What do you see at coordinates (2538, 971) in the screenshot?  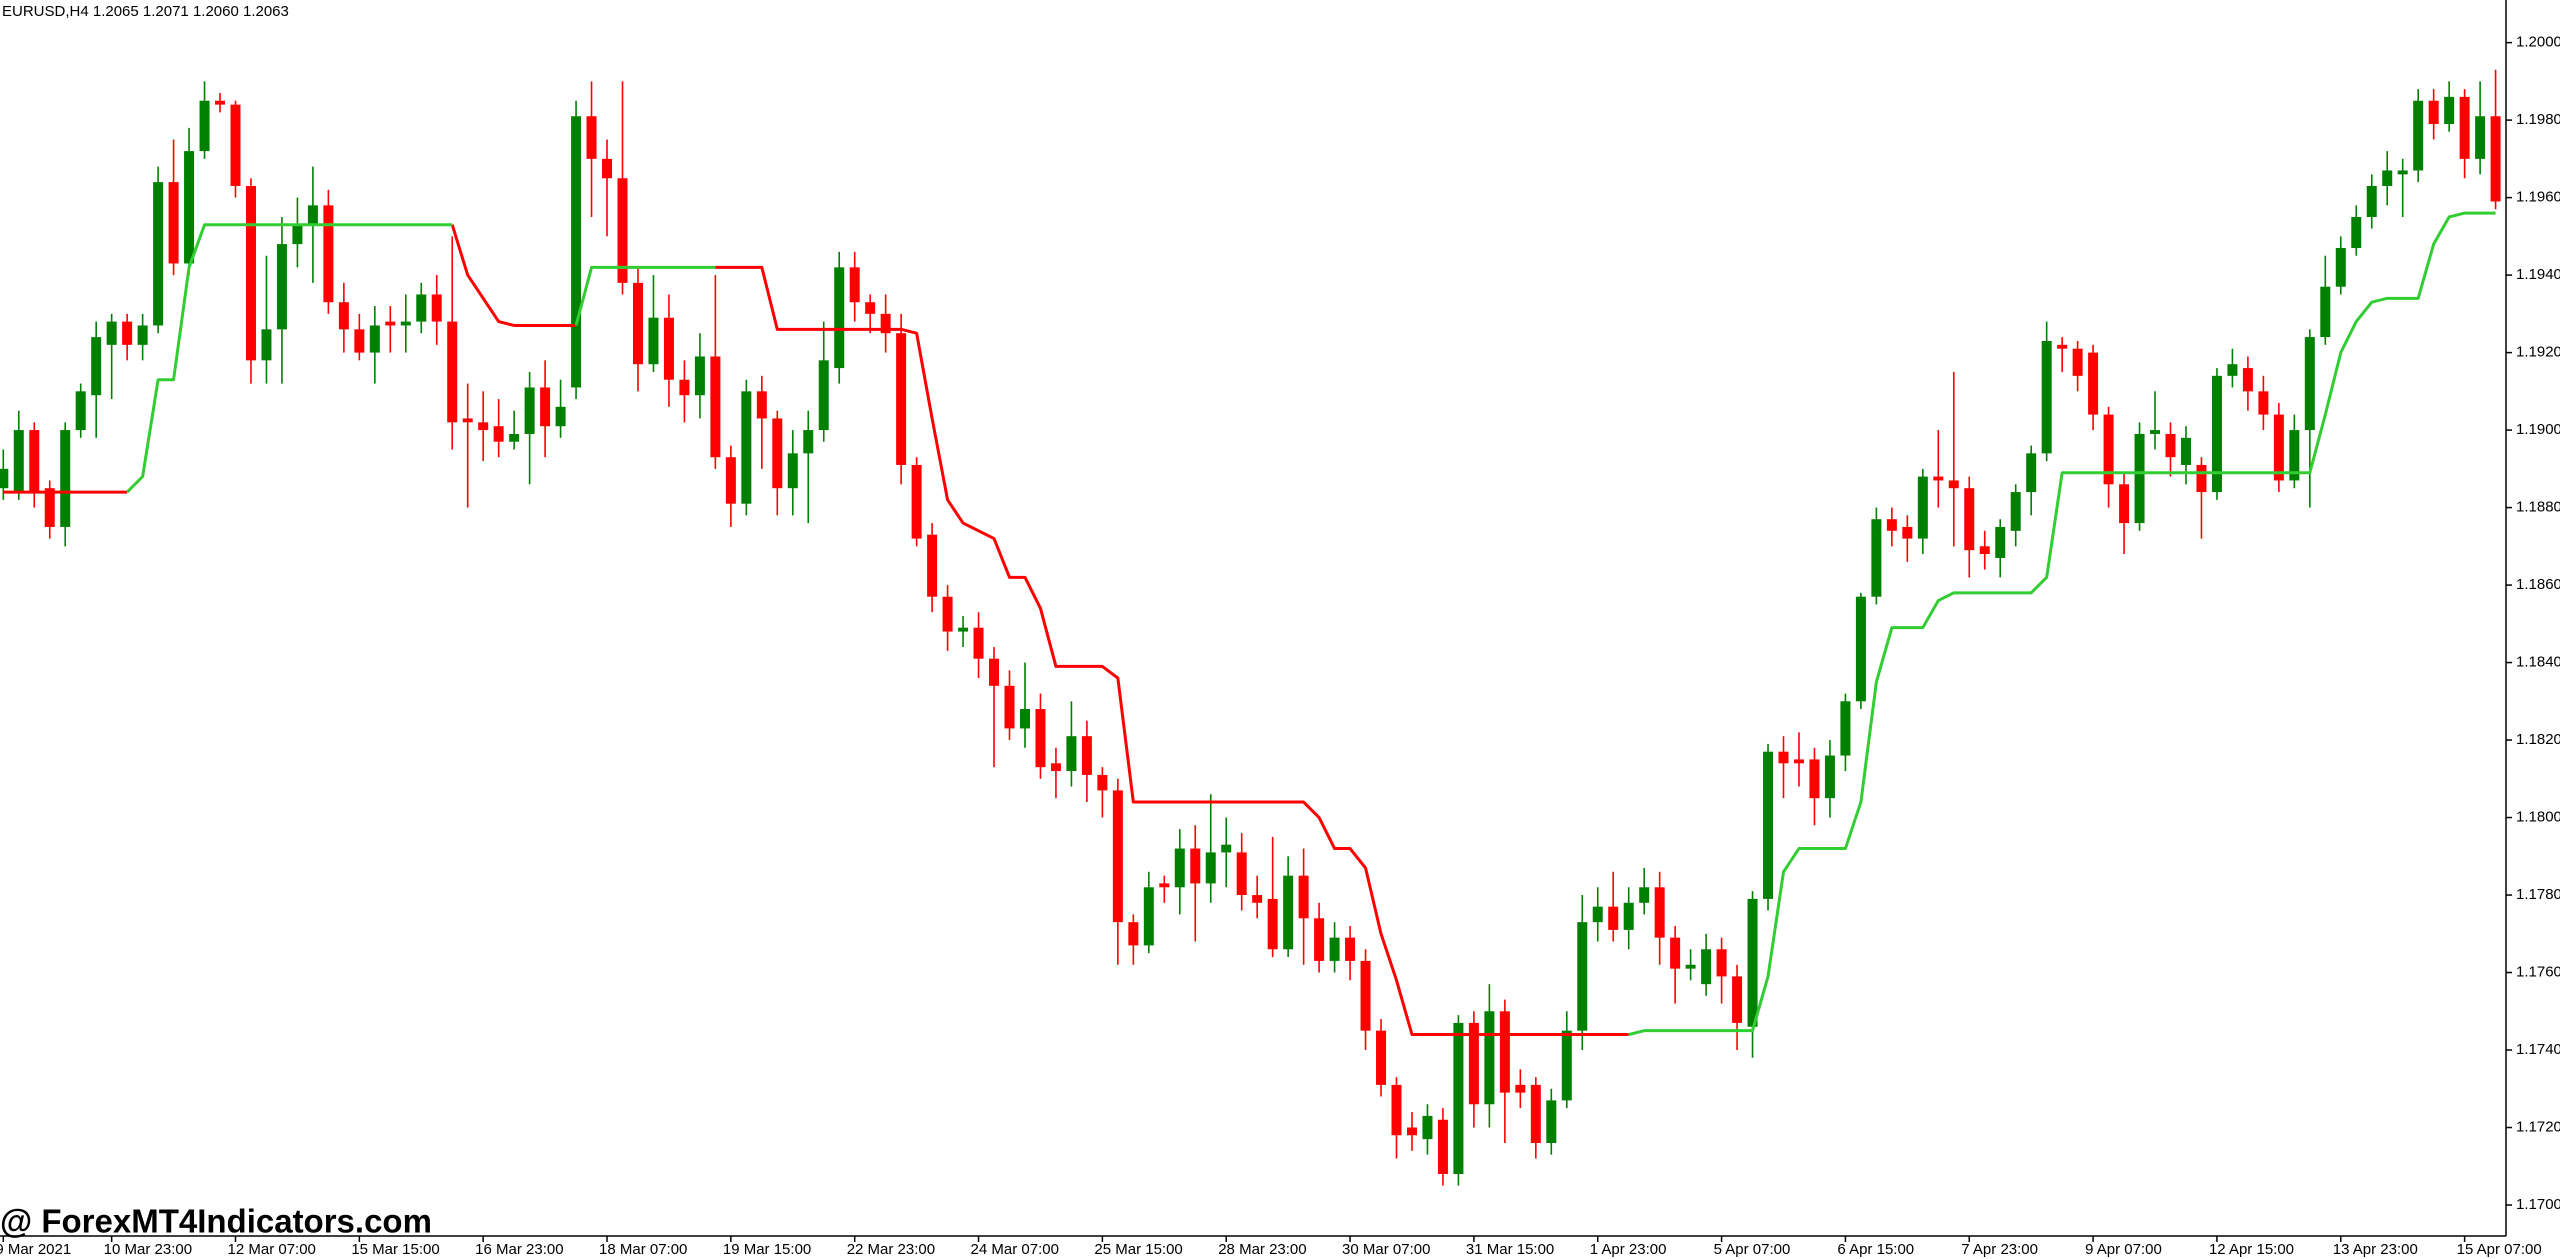 I see `y-tick-label: 1.1760` at bounding box center [2538, 971].